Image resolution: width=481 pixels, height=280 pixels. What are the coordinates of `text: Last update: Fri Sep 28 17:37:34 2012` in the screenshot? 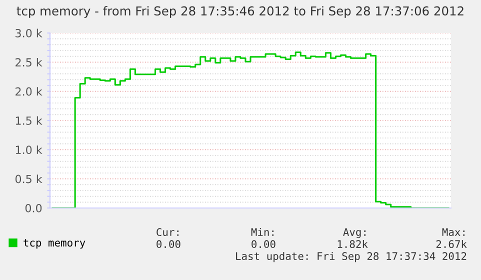 It's located at (351, 257).